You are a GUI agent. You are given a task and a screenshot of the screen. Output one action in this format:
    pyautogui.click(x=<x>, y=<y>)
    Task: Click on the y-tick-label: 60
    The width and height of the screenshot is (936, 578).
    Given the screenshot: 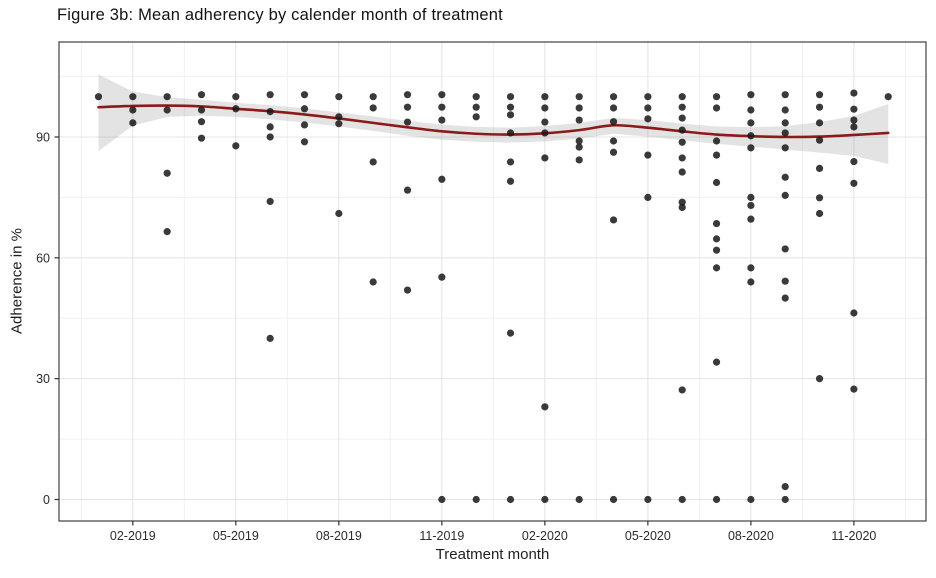 What is the action you would take?
    pyautogui.click(x=43, y=258)
    